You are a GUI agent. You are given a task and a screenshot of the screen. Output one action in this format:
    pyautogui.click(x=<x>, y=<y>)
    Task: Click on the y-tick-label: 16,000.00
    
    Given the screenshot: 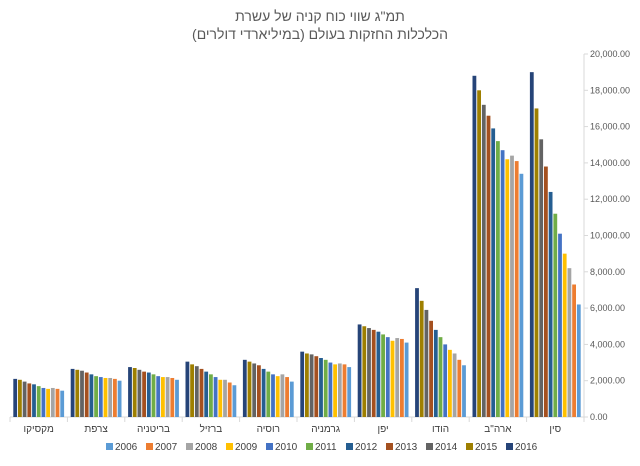 What is the action you would take?
    pyautogui.click(x=610, y=127)
    